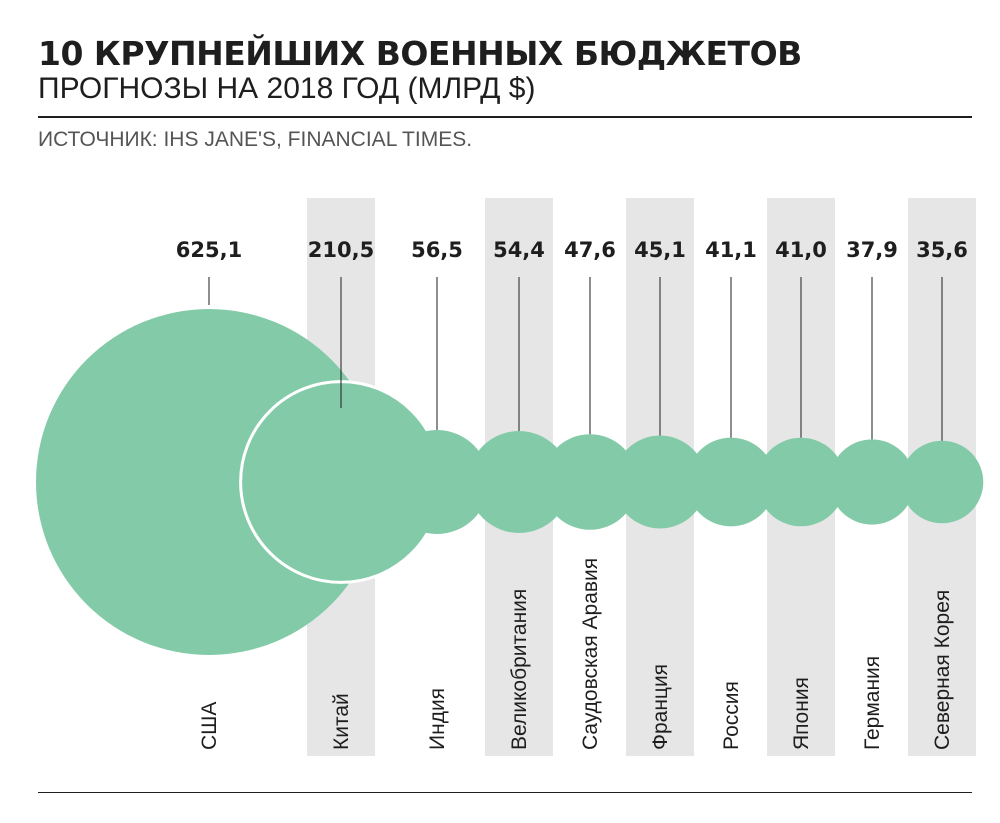 The height and width of the screenshot is (823, 1000). Describe the element at coordinates (660, 707) in the screenshot. I see `category-label: Франция` at that location.